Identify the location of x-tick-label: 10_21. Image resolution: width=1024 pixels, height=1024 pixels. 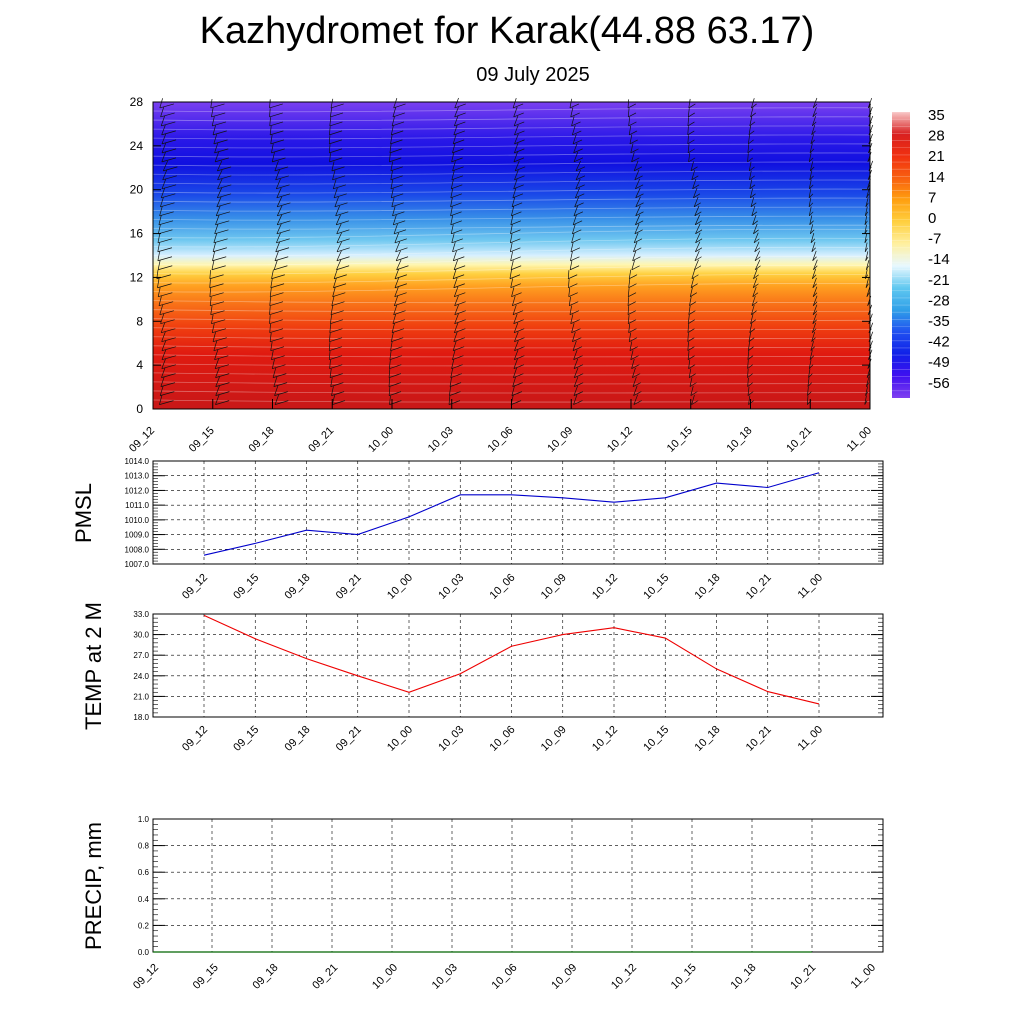
(759, 739).